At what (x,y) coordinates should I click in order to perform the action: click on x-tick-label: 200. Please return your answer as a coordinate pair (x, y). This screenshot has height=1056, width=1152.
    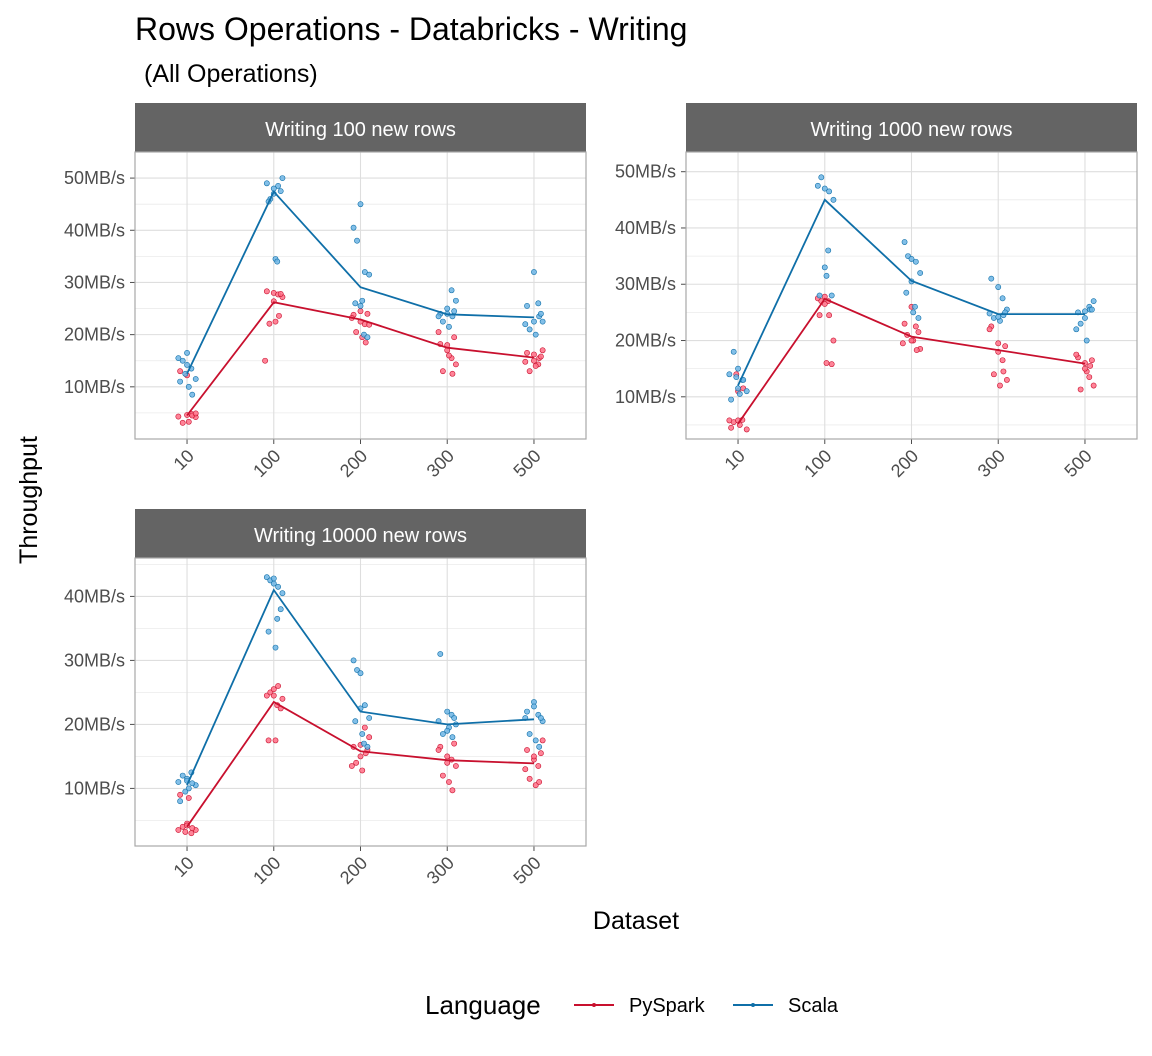
    Looking at the image, I should click on (904, 463).